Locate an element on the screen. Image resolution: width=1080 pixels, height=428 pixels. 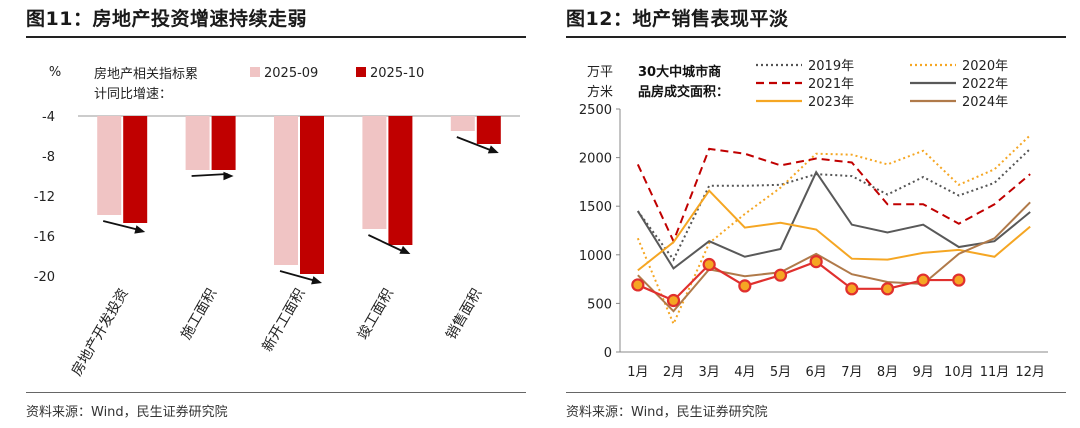
right-figure-title: 图12：地产销售表现平淡 is located at coordinates (677, 19).